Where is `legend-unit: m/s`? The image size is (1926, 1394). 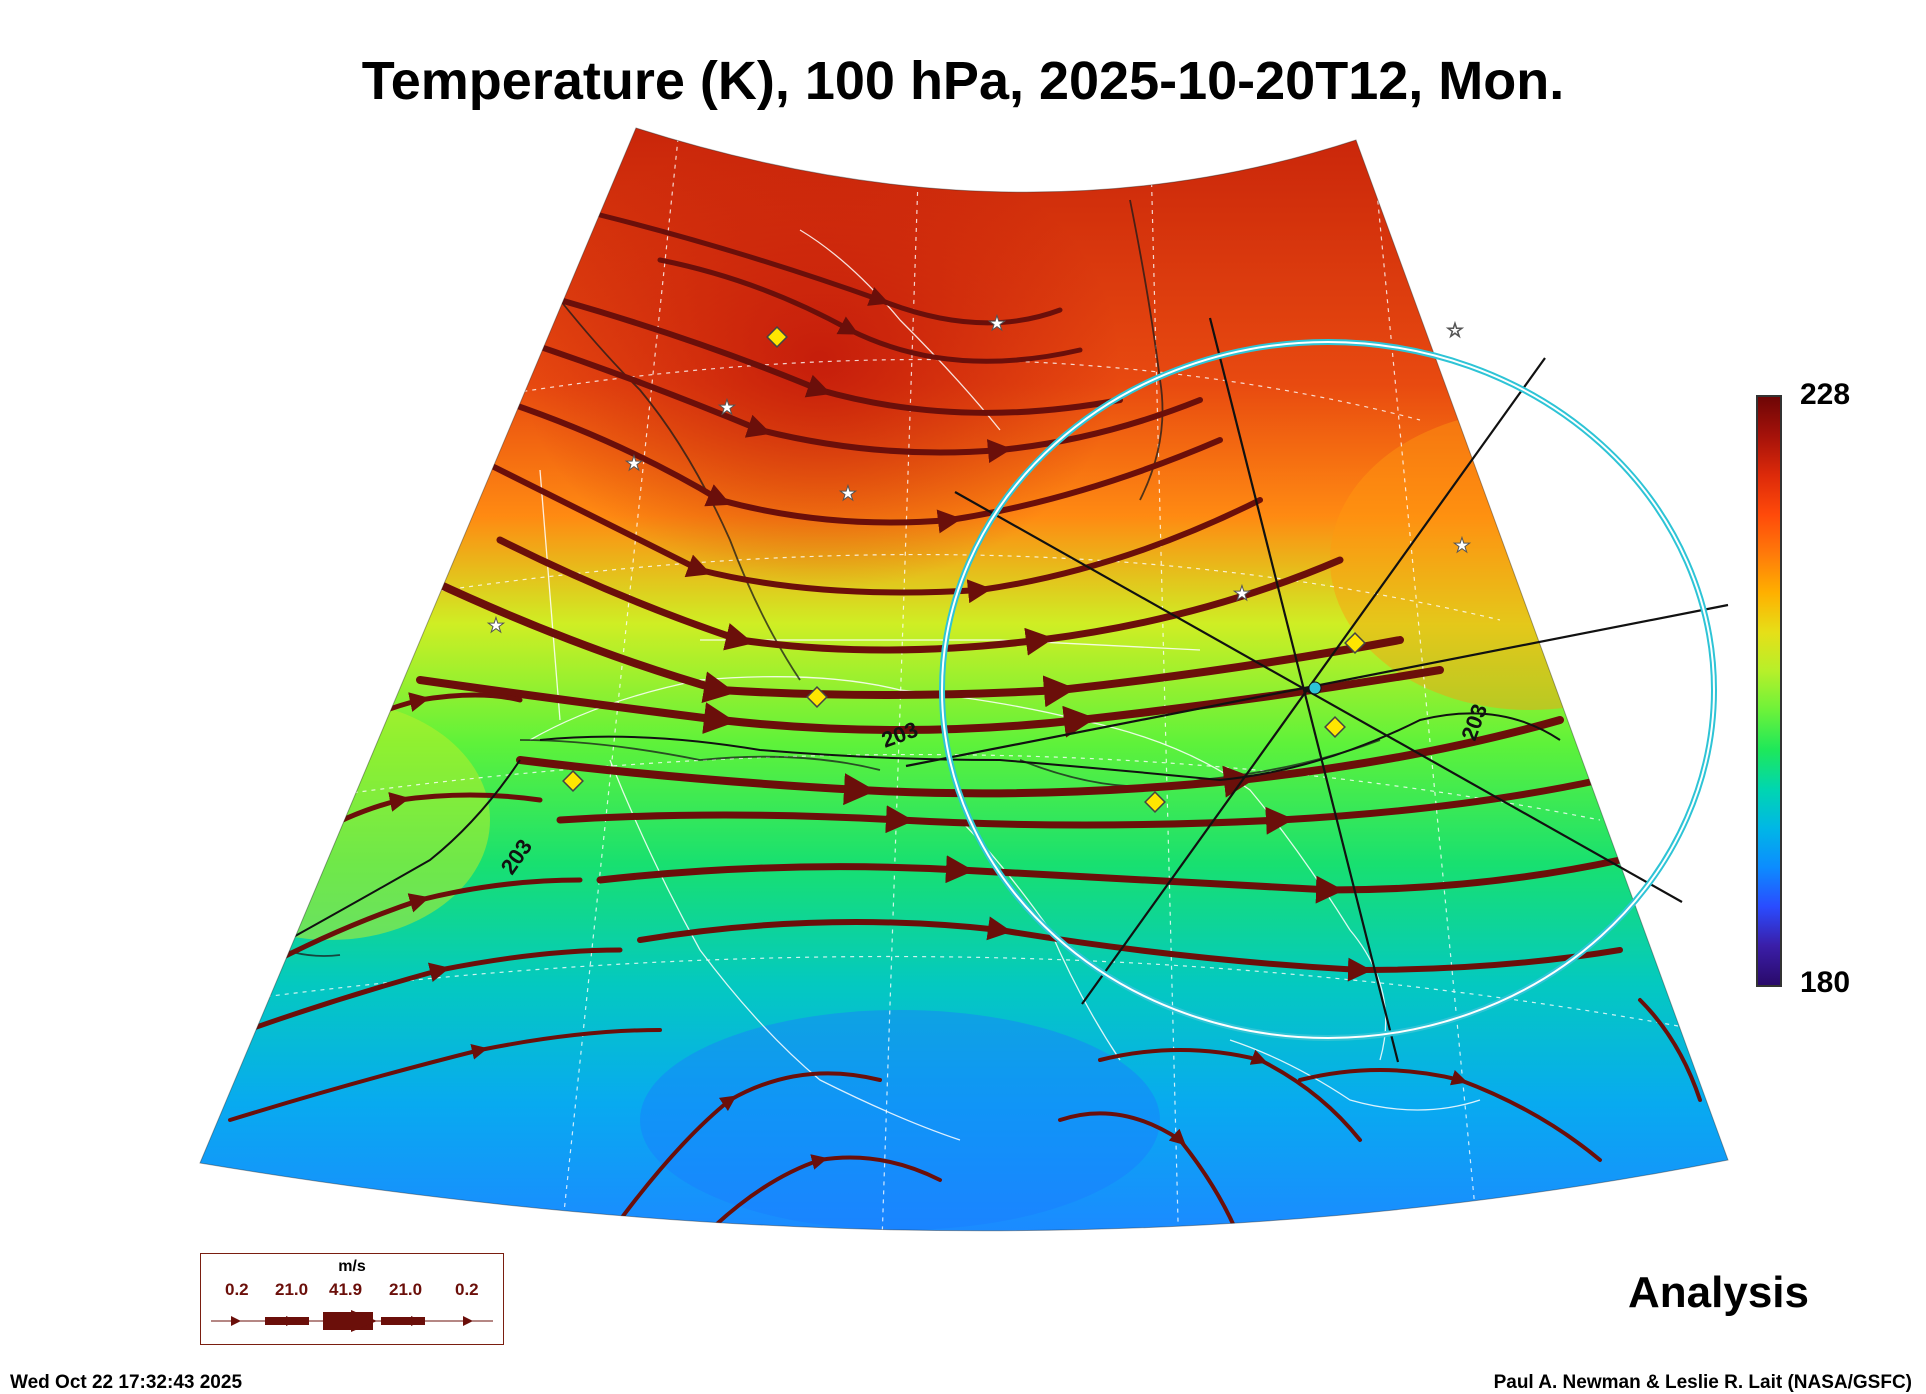 legend-unit: m/s is located at coordinates (352, 1266).